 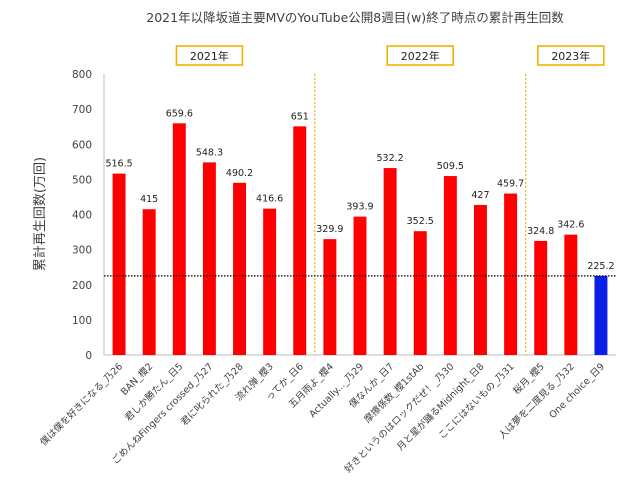 What do you see at coordinates (329, 229) in the screenshot?
I see `data-label: 329.9` at bounding box center [329, 229].